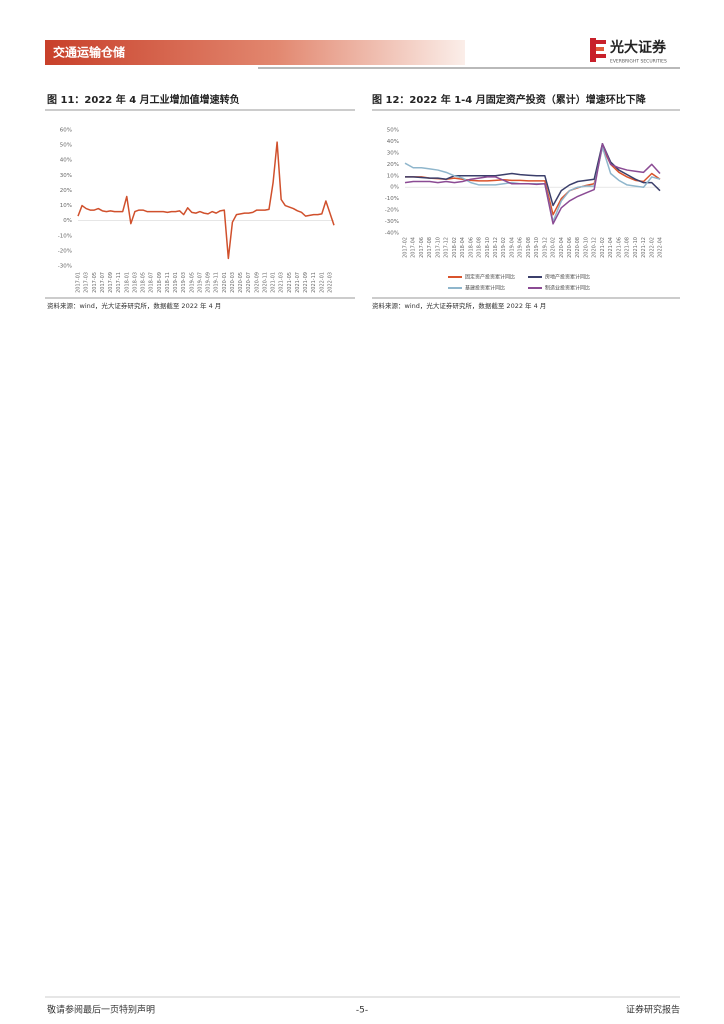 The image size is (724, 1024). What do you see at coordinates (586, 247) in the screenshot?
I see `x-tick-label: 2020-10` at bounding box center [586, 247].